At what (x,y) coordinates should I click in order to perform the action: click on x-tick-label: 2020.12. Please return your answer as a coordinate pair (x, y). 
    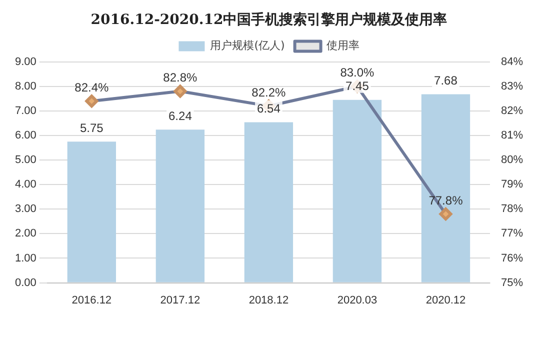
    Looking at the image, I should click on (446, 300).